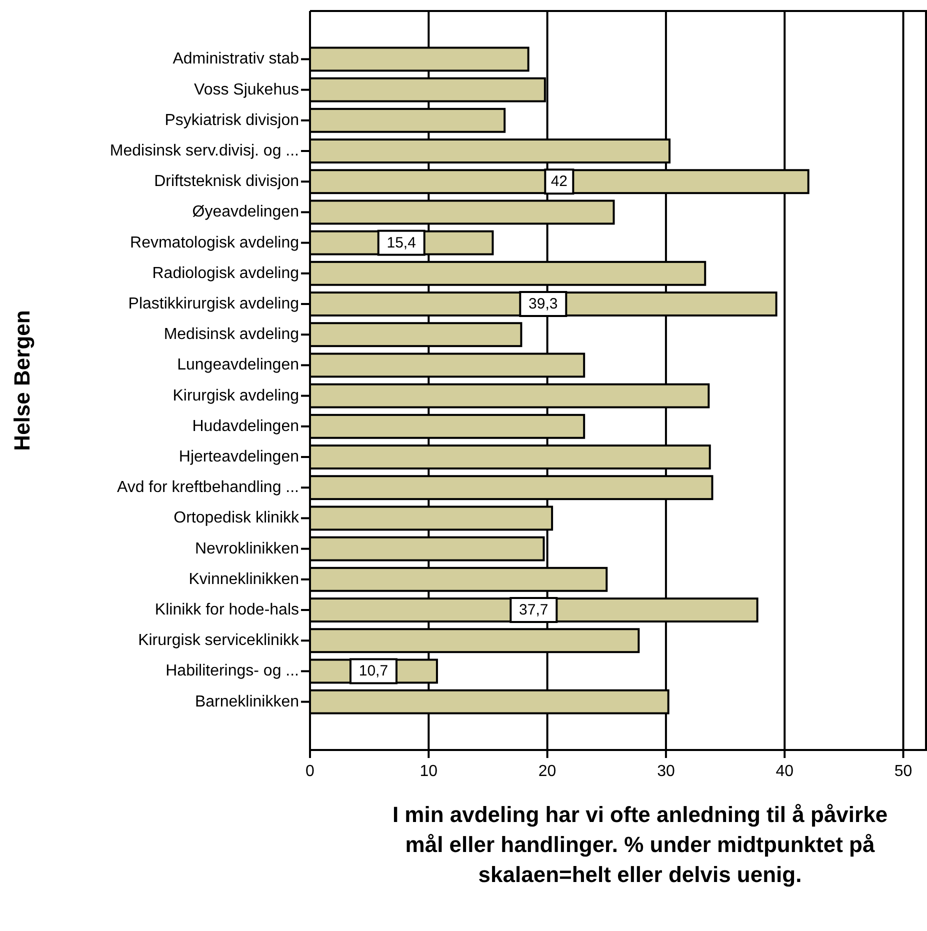 This screenshot has width=927, height=931. What do you see at coordinates (246, 89) in the screenshot?
I see `y-tick-label: Voss Sjukehus` at bounding box center [246, 89].